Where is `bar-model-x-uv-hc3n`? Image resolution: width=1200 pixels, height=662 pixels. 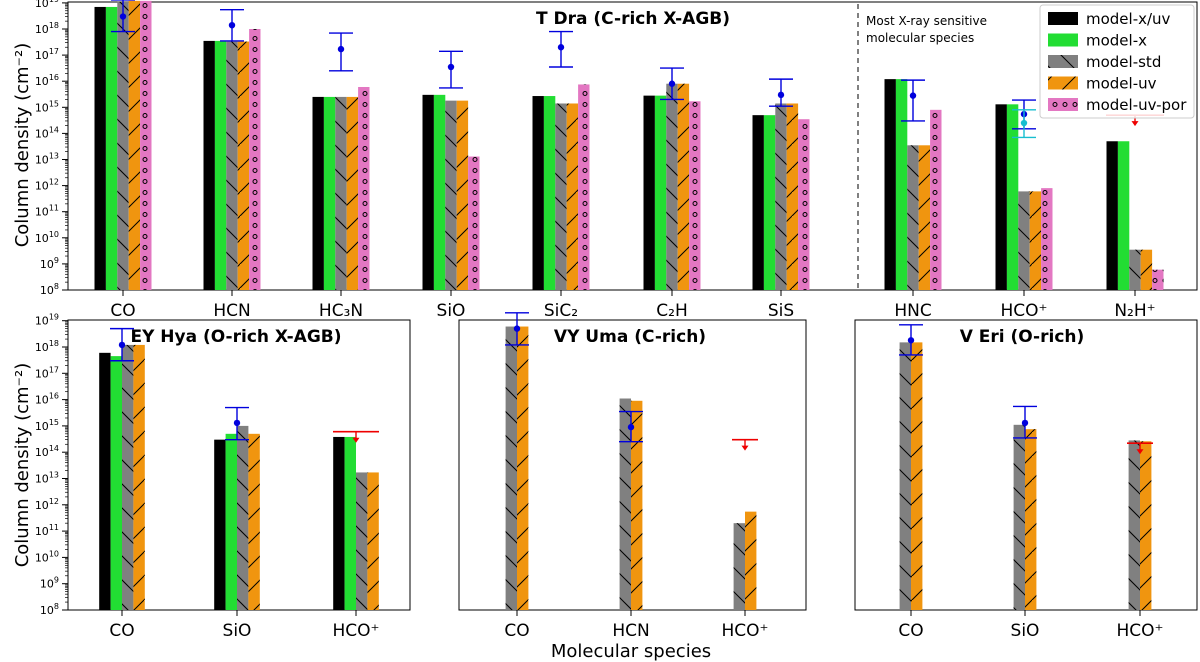 bar-model-x-uv-hc3n is located at coordinates (318, 193).